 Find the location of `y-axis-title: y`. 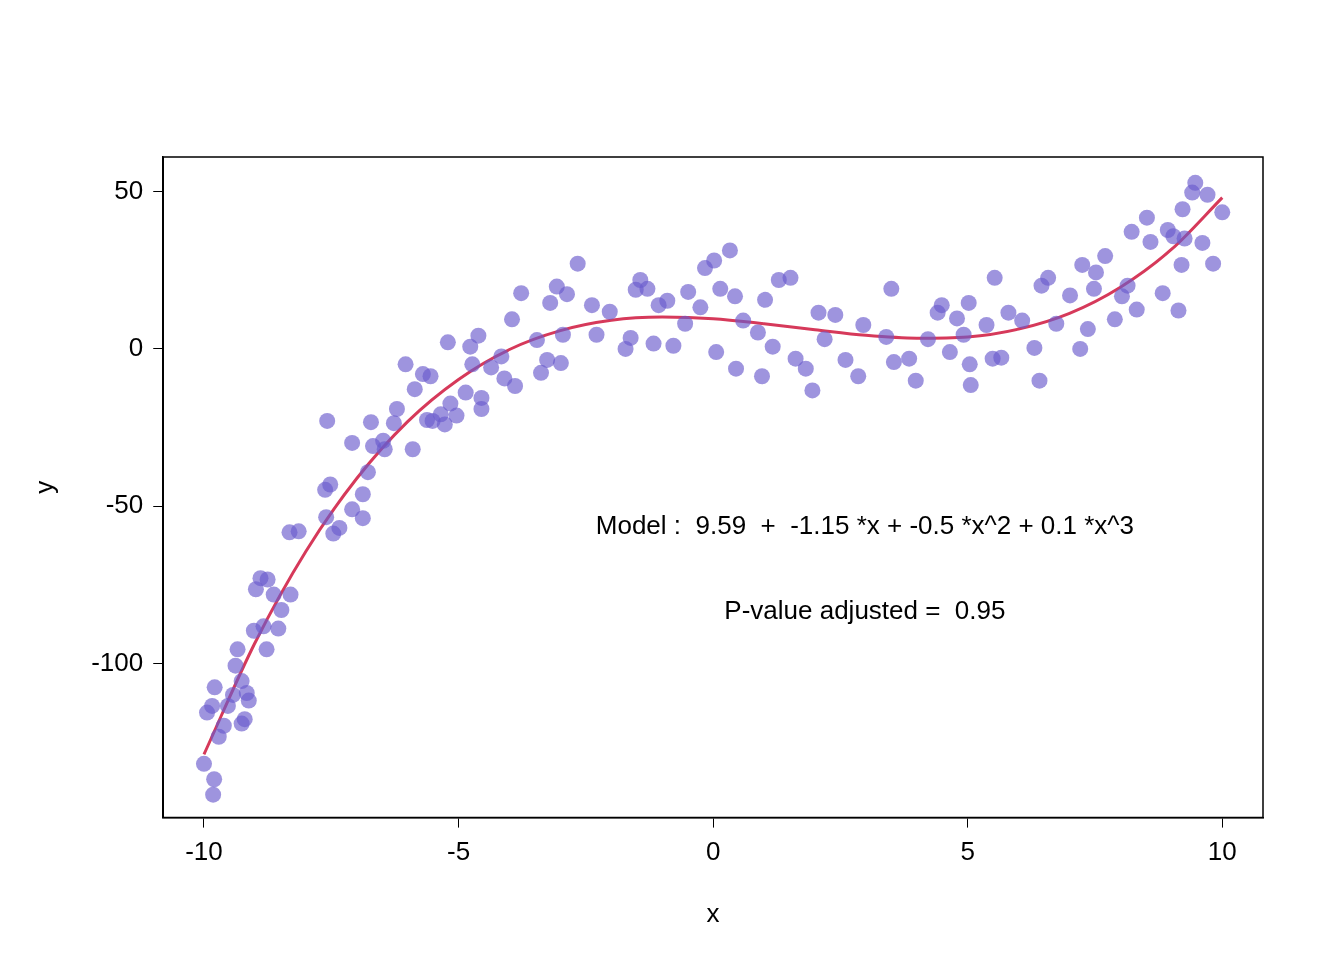

y-axis-title: y is located at coordinates (43, 487).